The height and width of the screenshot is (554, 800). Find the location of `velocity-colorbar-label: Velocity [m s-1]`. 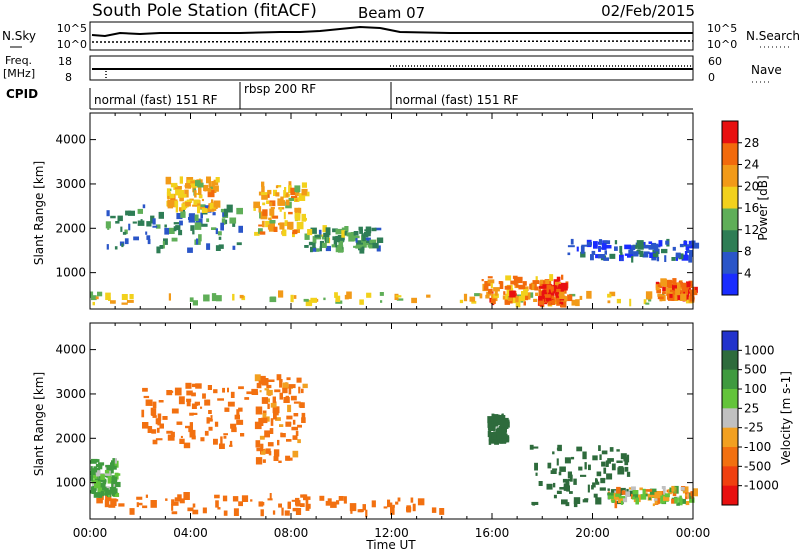

velocity-colorbar-label: Velocity [m s-1] is located at coordinates (786, 418).